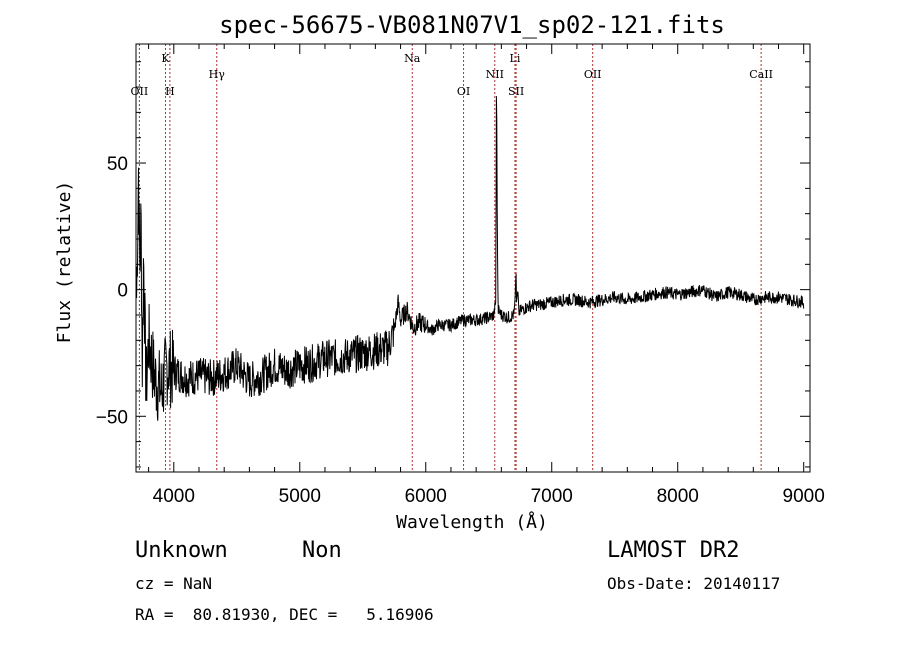 Image resolution: width=900 pixels, height=649 pixels. I want to click on x-tick-label: 5000, so click(300, 496).